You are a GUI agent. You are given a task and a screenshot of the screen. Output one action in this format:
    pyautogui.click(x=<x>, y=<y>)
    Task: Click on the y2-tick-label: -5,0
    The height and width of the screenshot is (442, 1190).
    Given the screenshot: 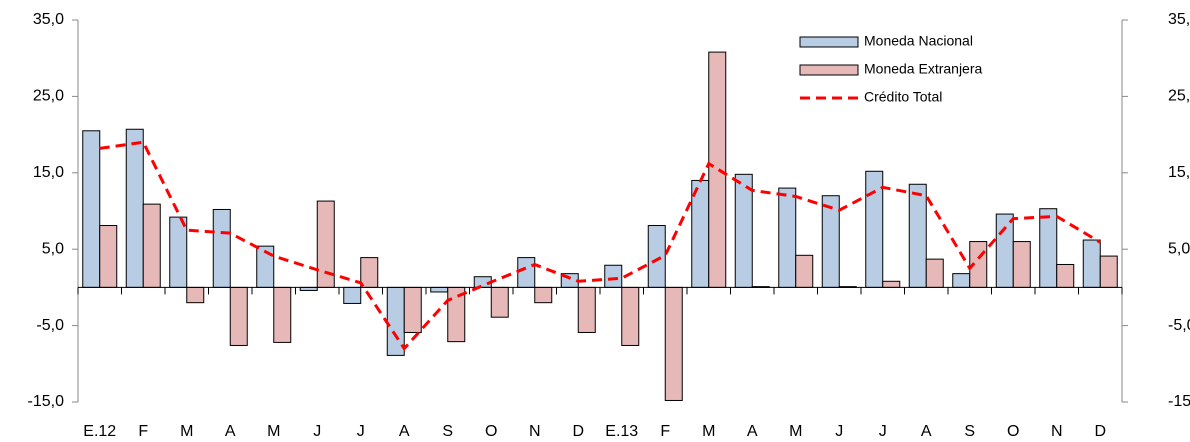 What is the action you would take?
    pyautogui.click(x=1179, y=325)
    